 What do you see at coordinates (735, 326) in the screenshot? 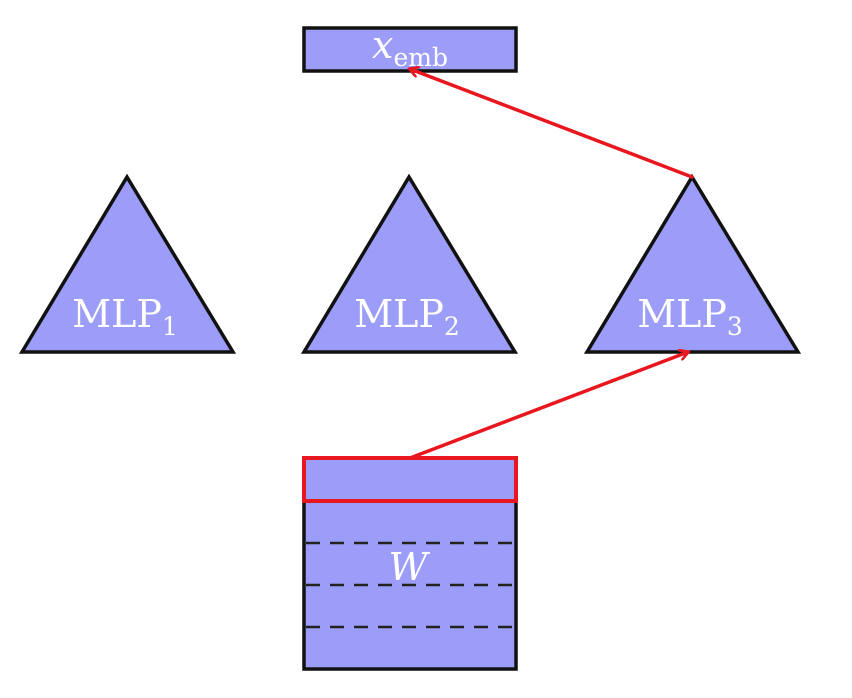
I see `mlp-3-subscript: 3` at bounding box center [735, 326].